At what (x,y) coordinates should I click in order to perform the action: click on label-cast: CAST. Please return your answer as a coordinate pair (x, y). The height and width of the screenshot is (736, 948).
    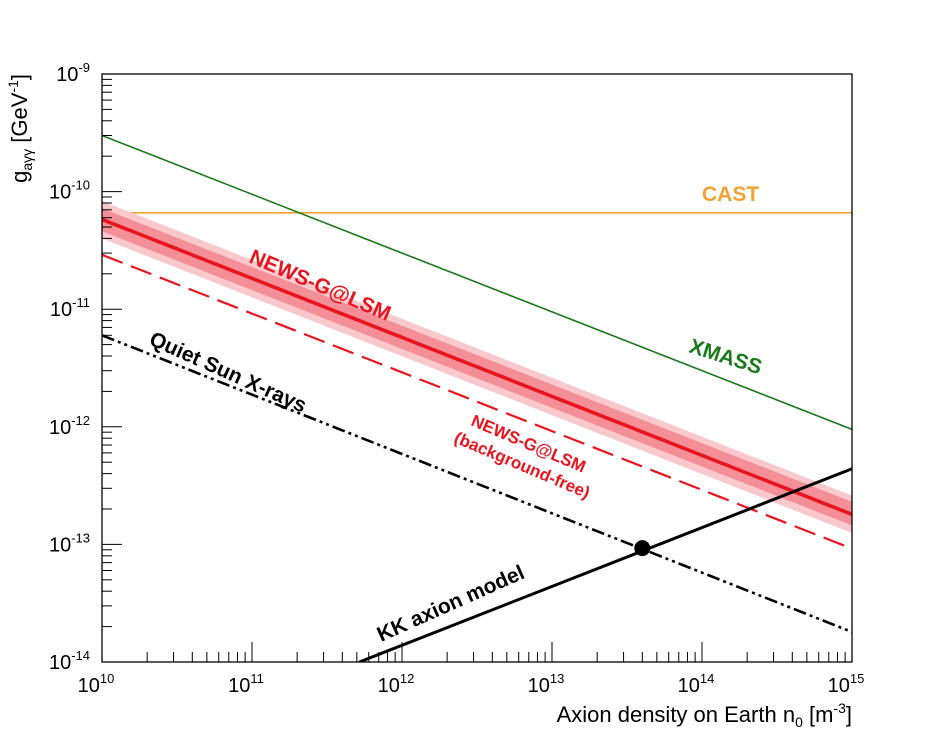
    Looking at the image, I should click on (730, 194).